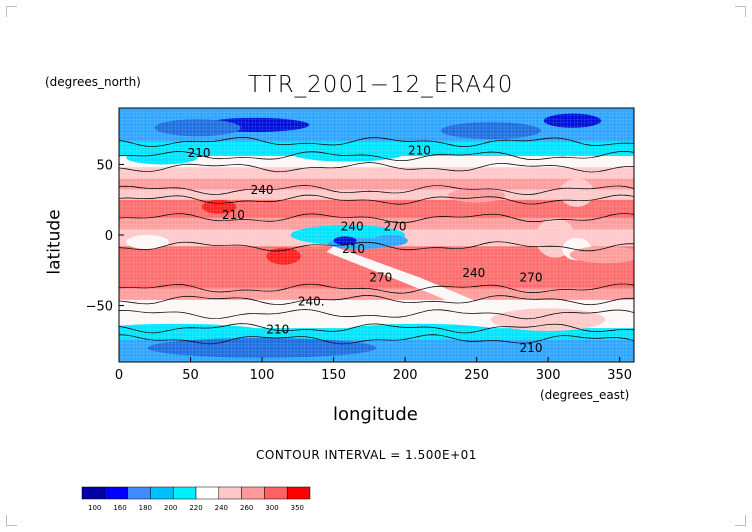 The width and height of the screenshot is (752, 532). Describe the element at coordinates (405, 375) in the screenshot. I see `x-tick-label: 200` at that location.